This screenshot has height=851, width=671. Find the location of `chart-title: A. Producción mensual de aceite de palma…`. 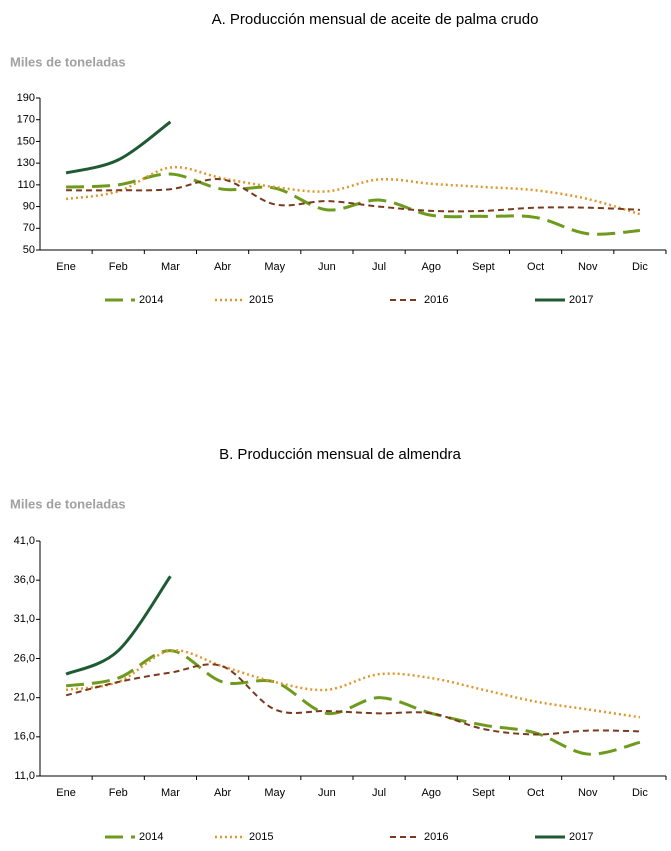

chart-title: A. Producción mensual de aceite de palma… is located at coordinates (375, 19).